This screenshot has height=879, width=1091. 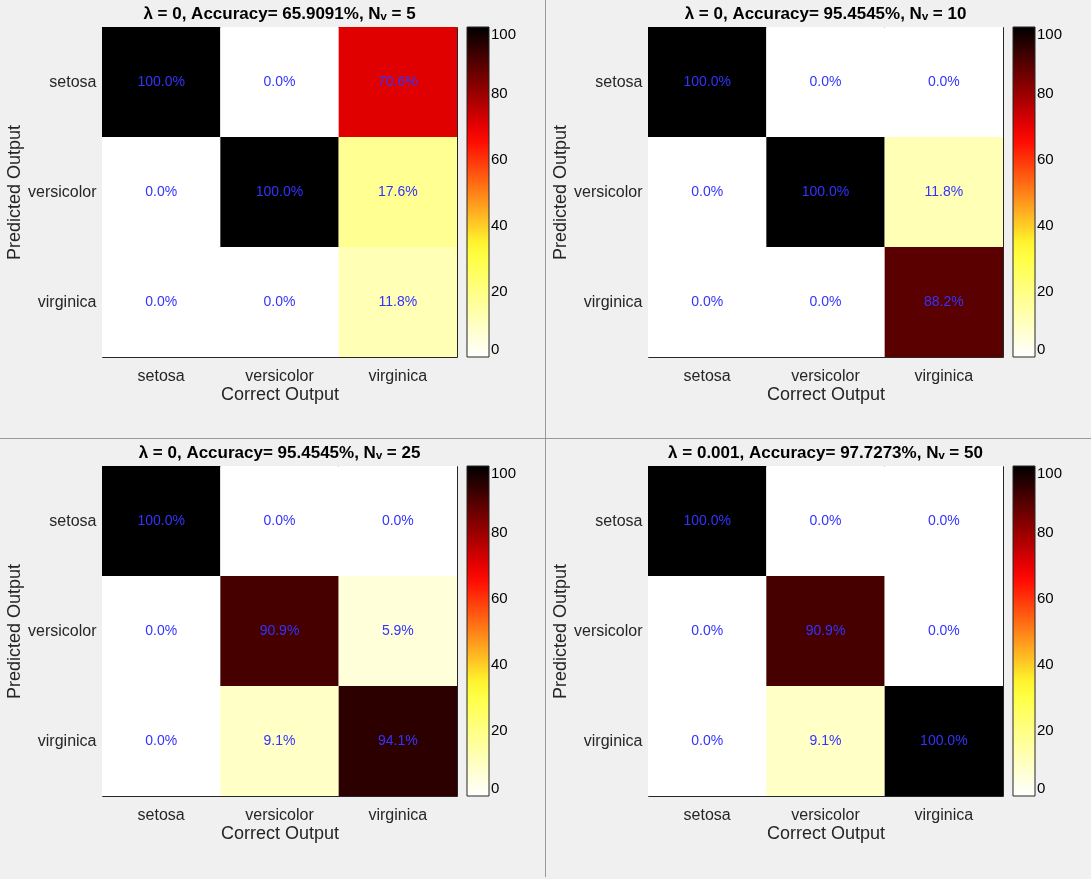 What do you see at coordinates (943, 301) in the screenshot?
I see `data-label: 88.2%` at bounding box center [943, 301].